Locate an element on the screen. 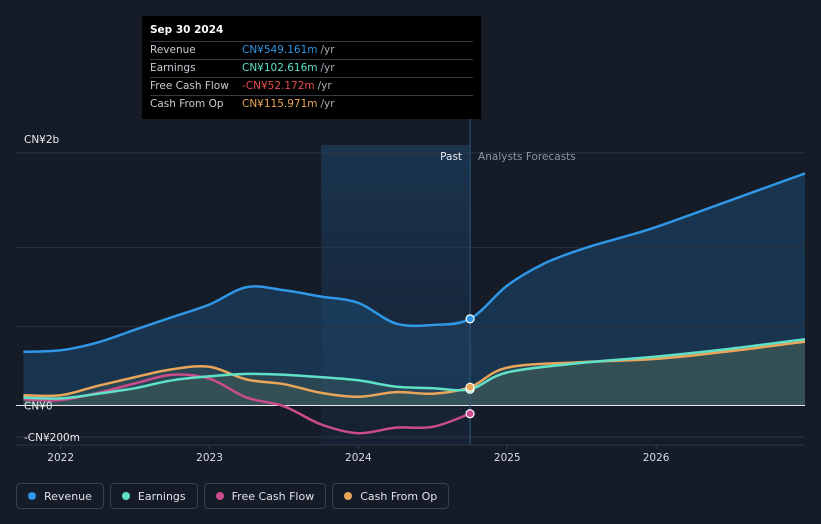  chart-background-layer is located at coordinates (396, 295).